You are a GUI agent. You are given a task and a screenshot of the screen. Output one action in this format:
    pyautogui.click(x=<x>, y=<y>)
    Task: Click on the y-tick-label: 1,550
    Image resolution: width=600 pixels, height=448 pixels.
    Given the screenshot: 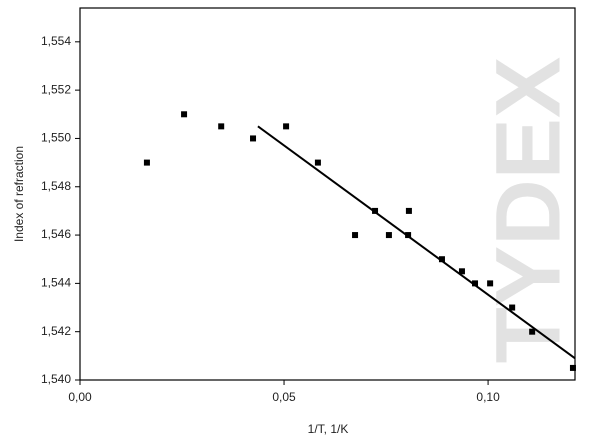 What is the action you would take?
    pyautogui.click(x=56, y=138)
    